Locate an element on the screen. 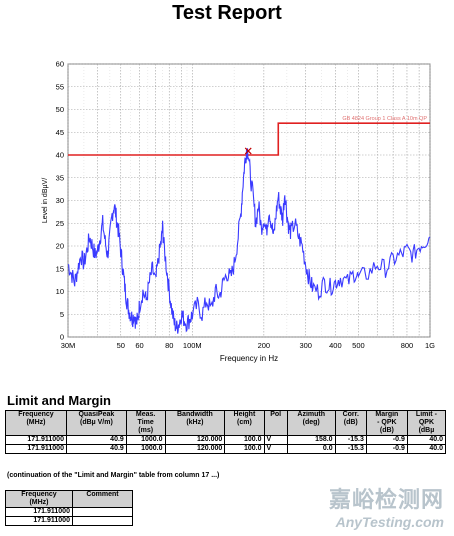 This screenshot has width=454, height=536. y-tick-label: 40 is located at coordinates (60, 155).